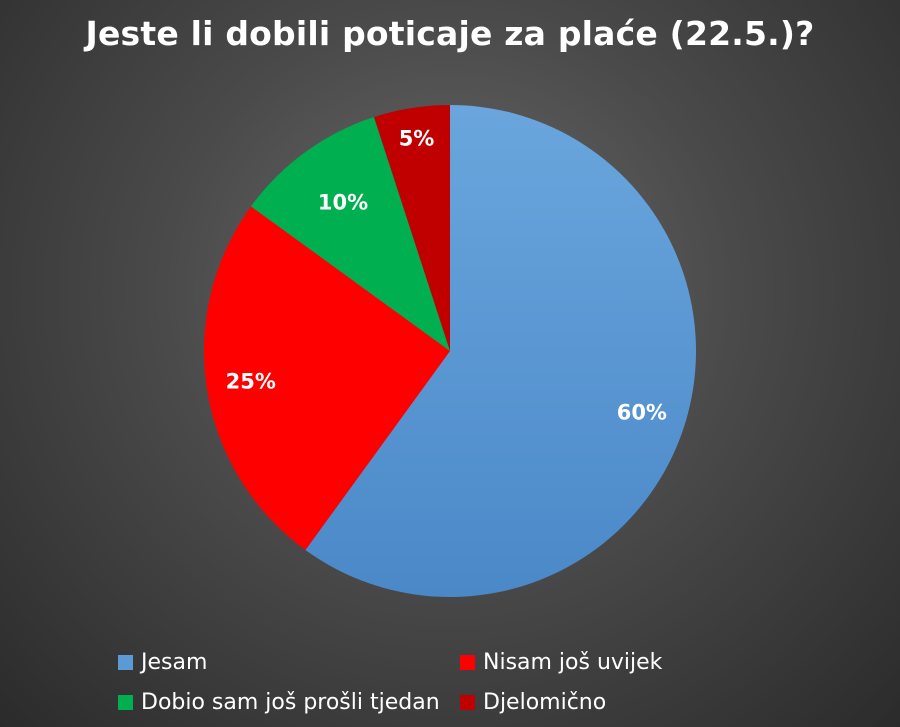 The width and height of the screenshot is (900, 727). What do you see at coordinates (417, 139) in the screenshot?
I see `data-label-djelomicno: 5%` at bounding box center [417, 139].